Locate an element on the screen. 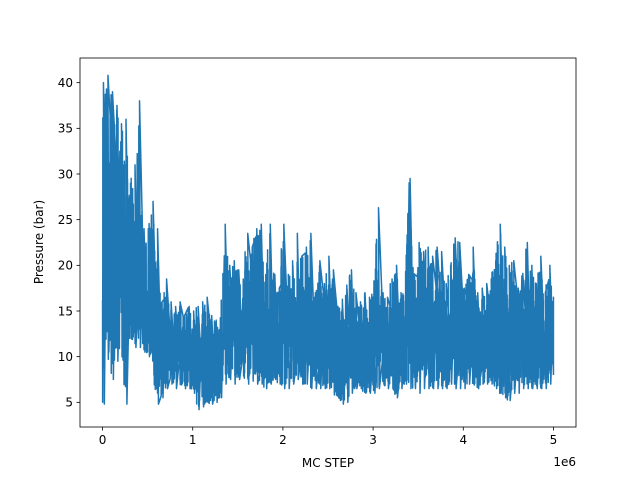 The height and width of the screenshot is (480, 640). y-tick-label: 30 is located at coordinates (65, 174).